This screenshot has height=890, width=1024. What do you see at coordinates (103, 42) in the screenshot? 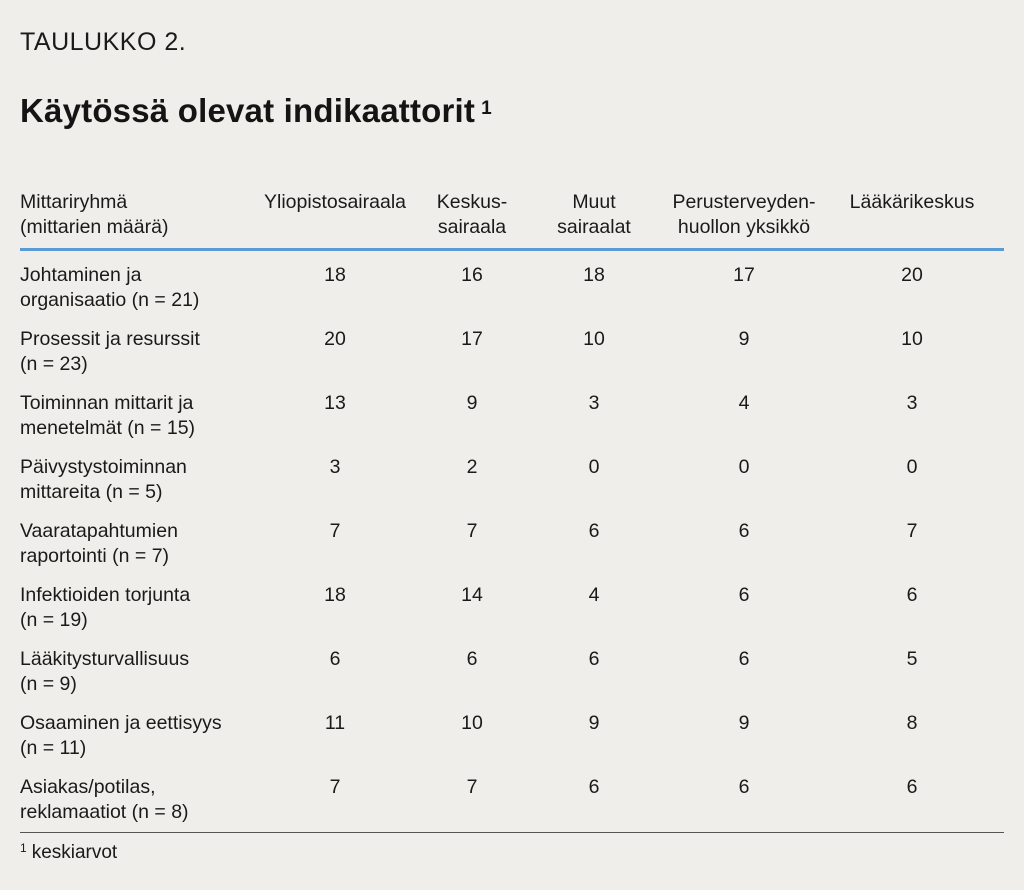
I see `table-label: TAULUKKO 2.` at bounding box center [103, 42].